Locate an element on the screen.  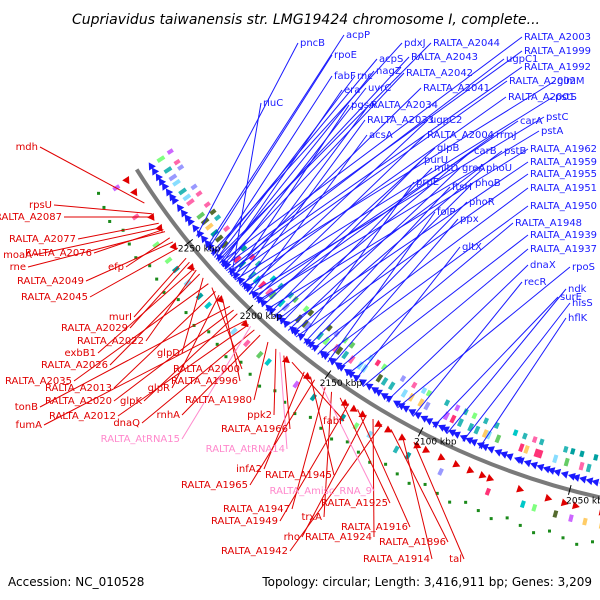
gene-label: rrmJ is located at coordinates (506, 135).